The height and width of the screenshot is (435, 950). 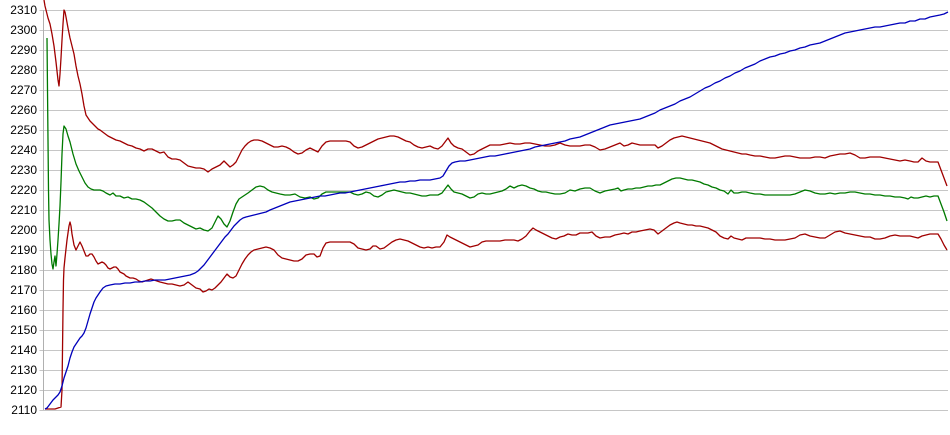 What do you see at coordinates (23, 170) in the screenshot?
I see `y-axis-label: 2230` at bounding box center [23, 170].